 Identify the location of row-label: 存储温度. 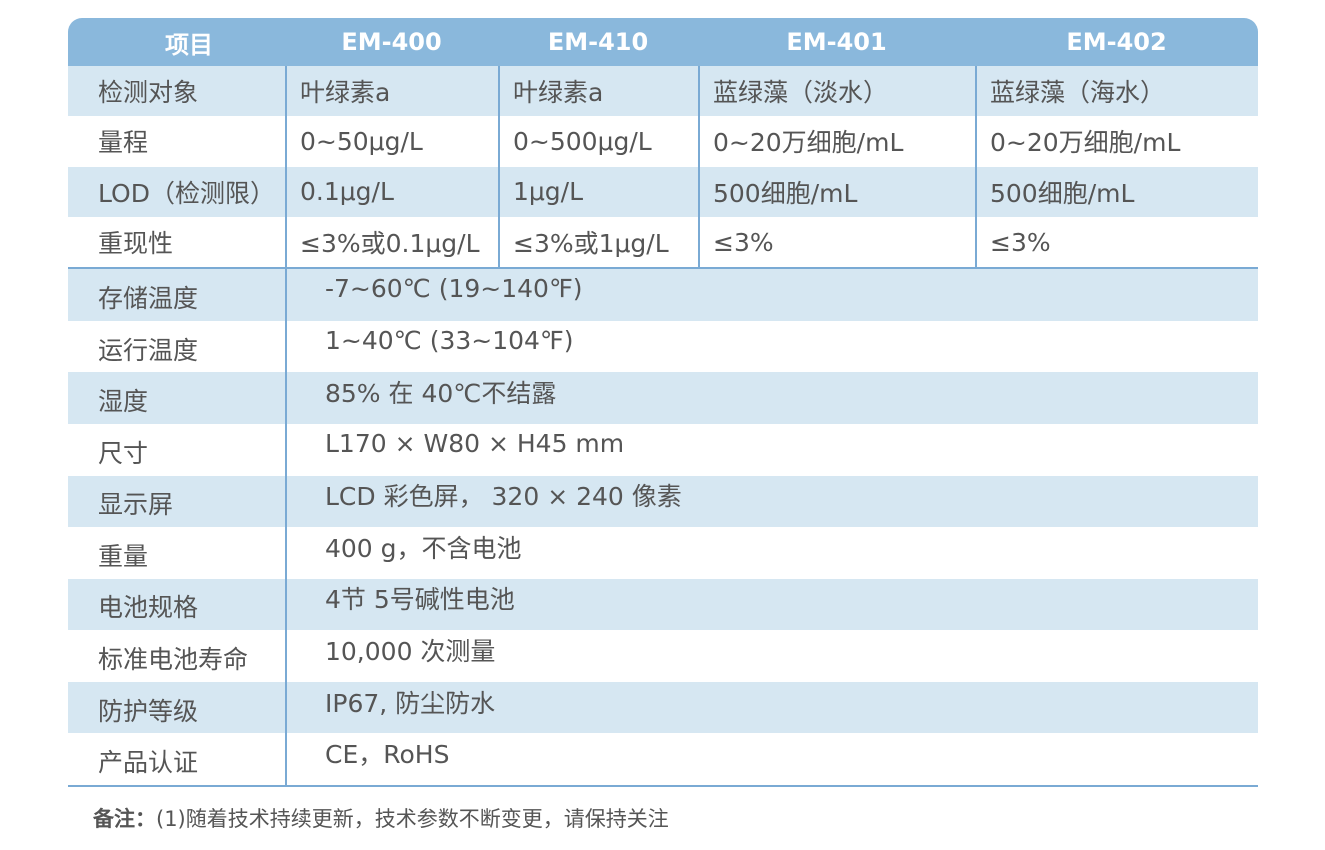
(148, 298).